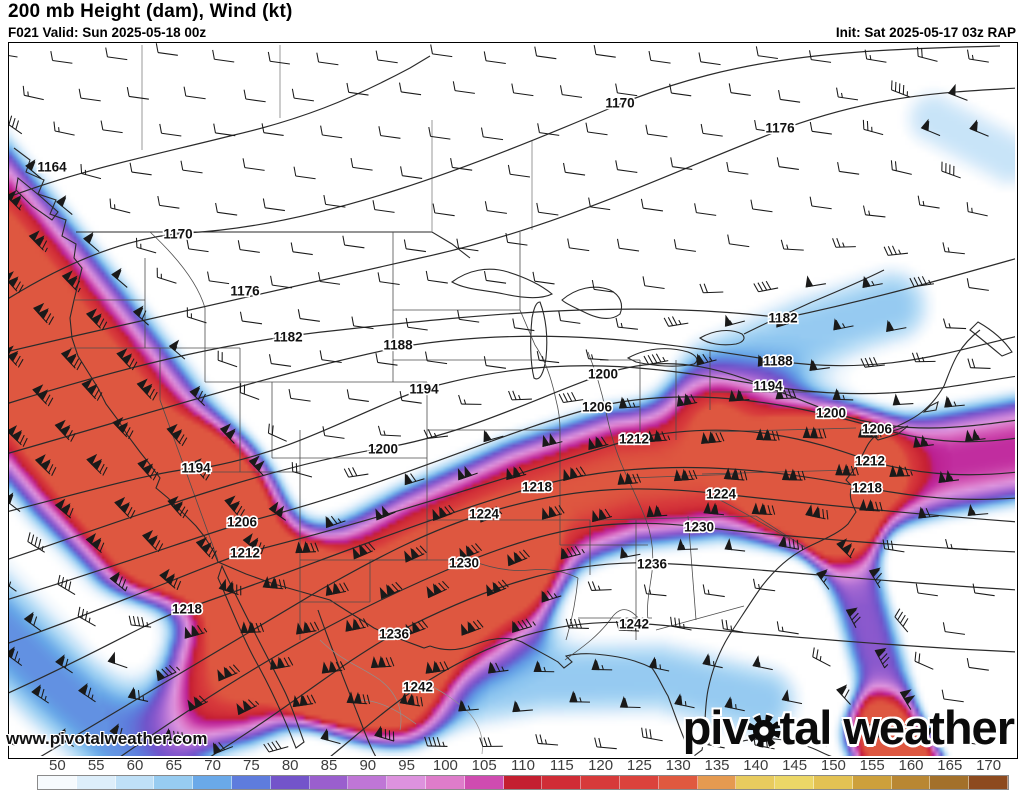 The image size is (1024, 791). I want to click on contour-label: 1242, so click(418, 687).